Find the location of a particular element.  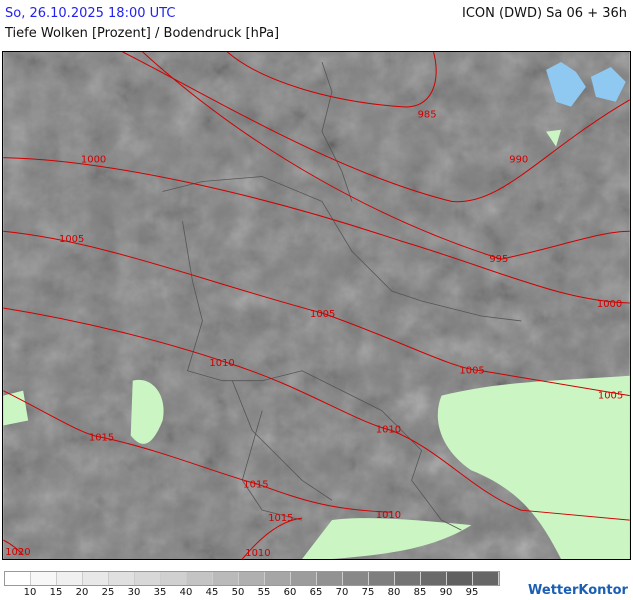

isobar-label: 990 is located at coordinates (518, 160).